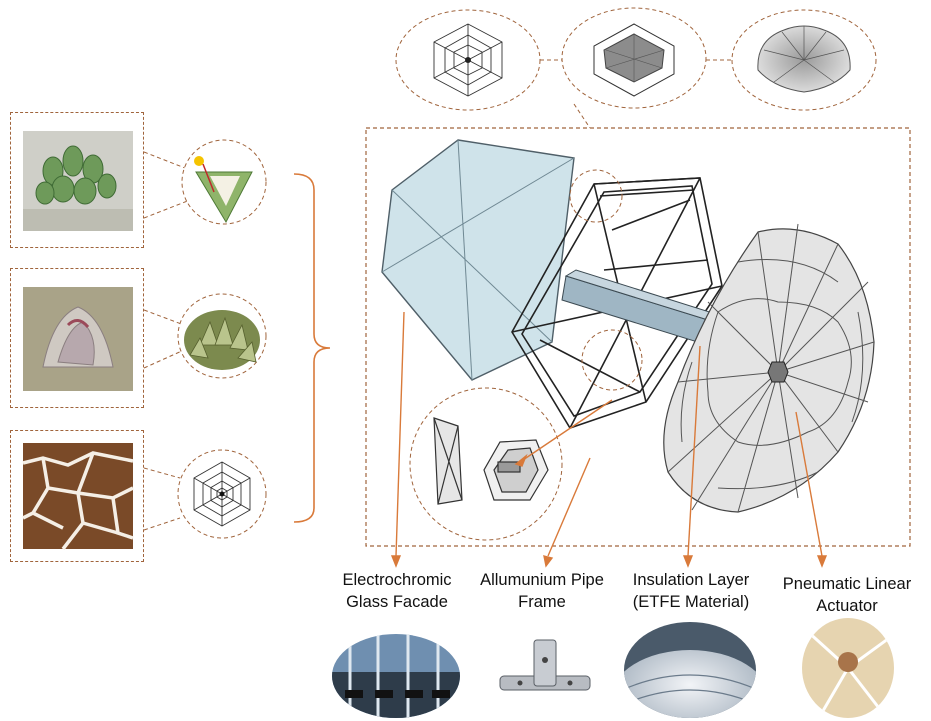 Image resolution: width=931 pixels, height=721 pixels. Describe the element at coordinates (804, 60) in the screenshot. I see `top-ellipse-petal` at that location.